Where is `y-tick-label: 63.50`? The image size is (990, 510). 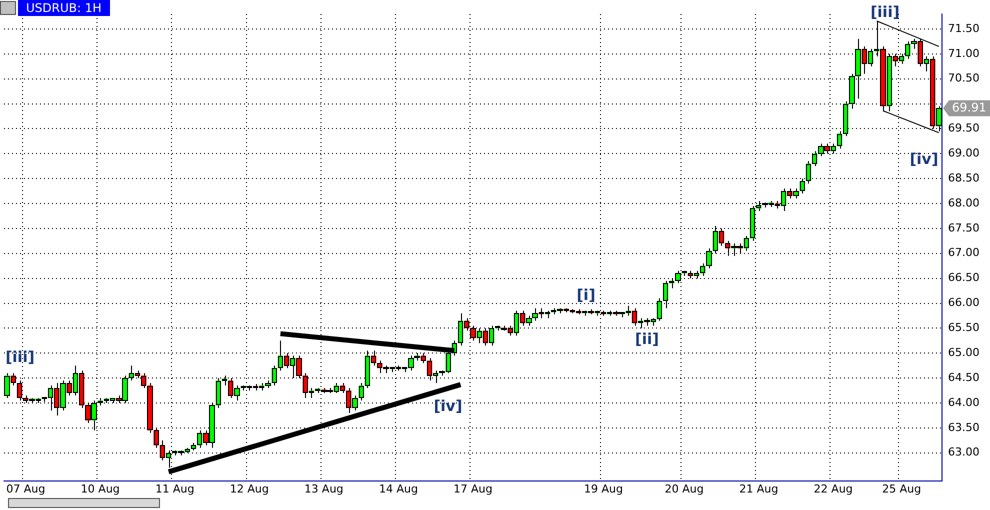 y-tick-label: 63.50 is located at coordinates (964, 427).